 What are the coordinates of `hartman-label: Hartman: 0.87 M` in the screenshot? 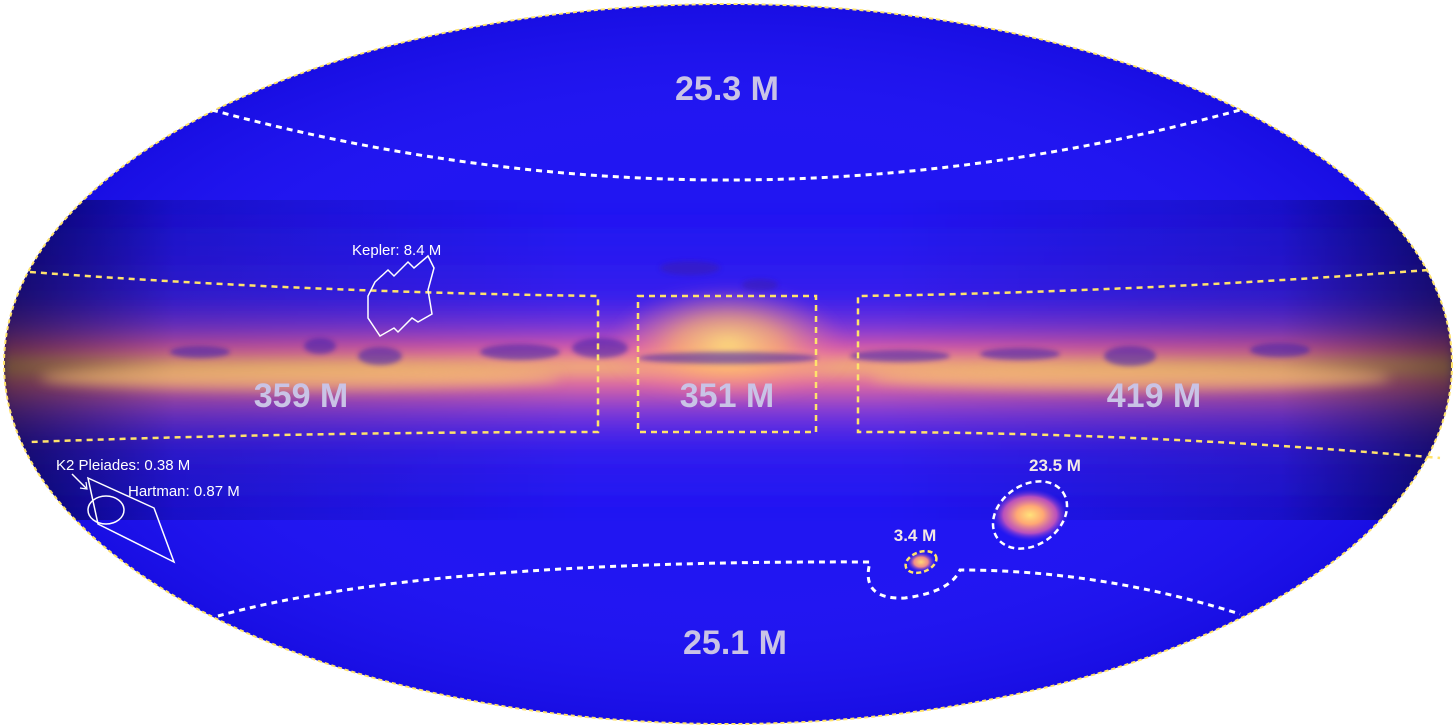 It's located at (184, 491).